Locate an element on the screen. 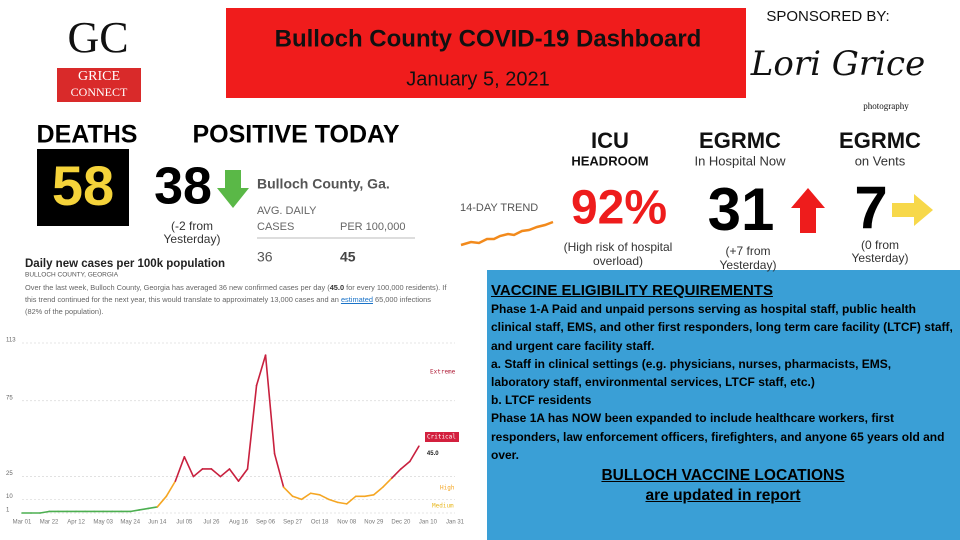 This screenshot has height=540, width=960. y-tick-label: 10 is located at coordinates (9, 497).